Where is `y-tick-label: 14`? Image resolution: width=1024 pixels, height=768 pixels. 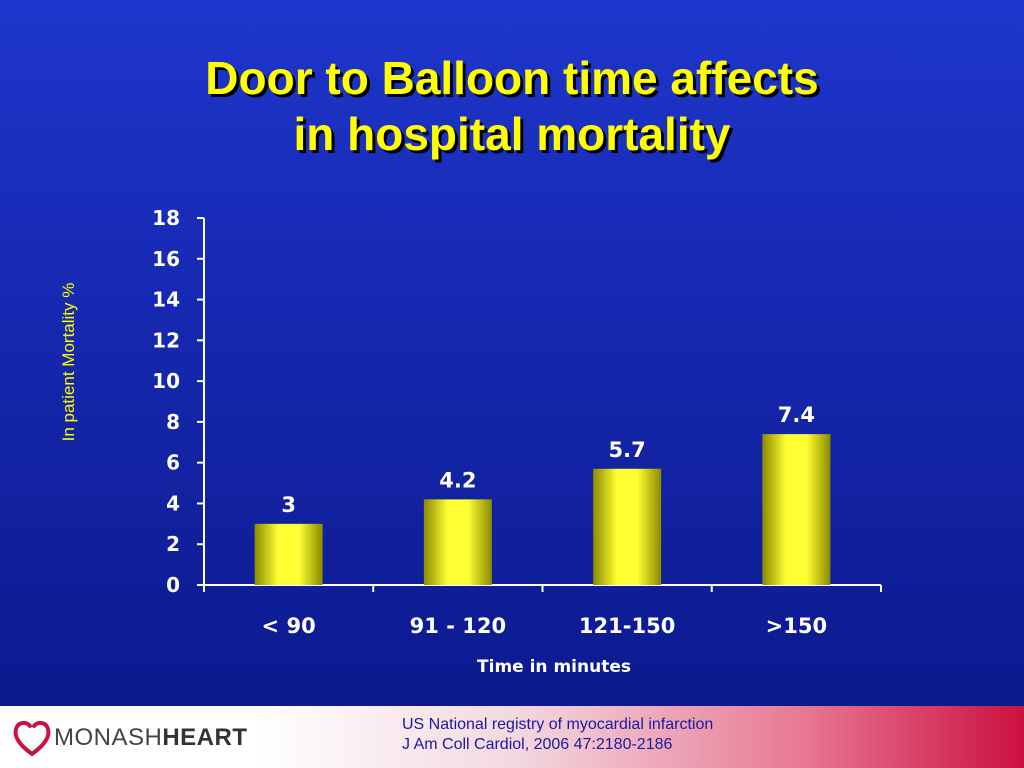 y-tick-label: 14 is located at coordinates (166, 300).